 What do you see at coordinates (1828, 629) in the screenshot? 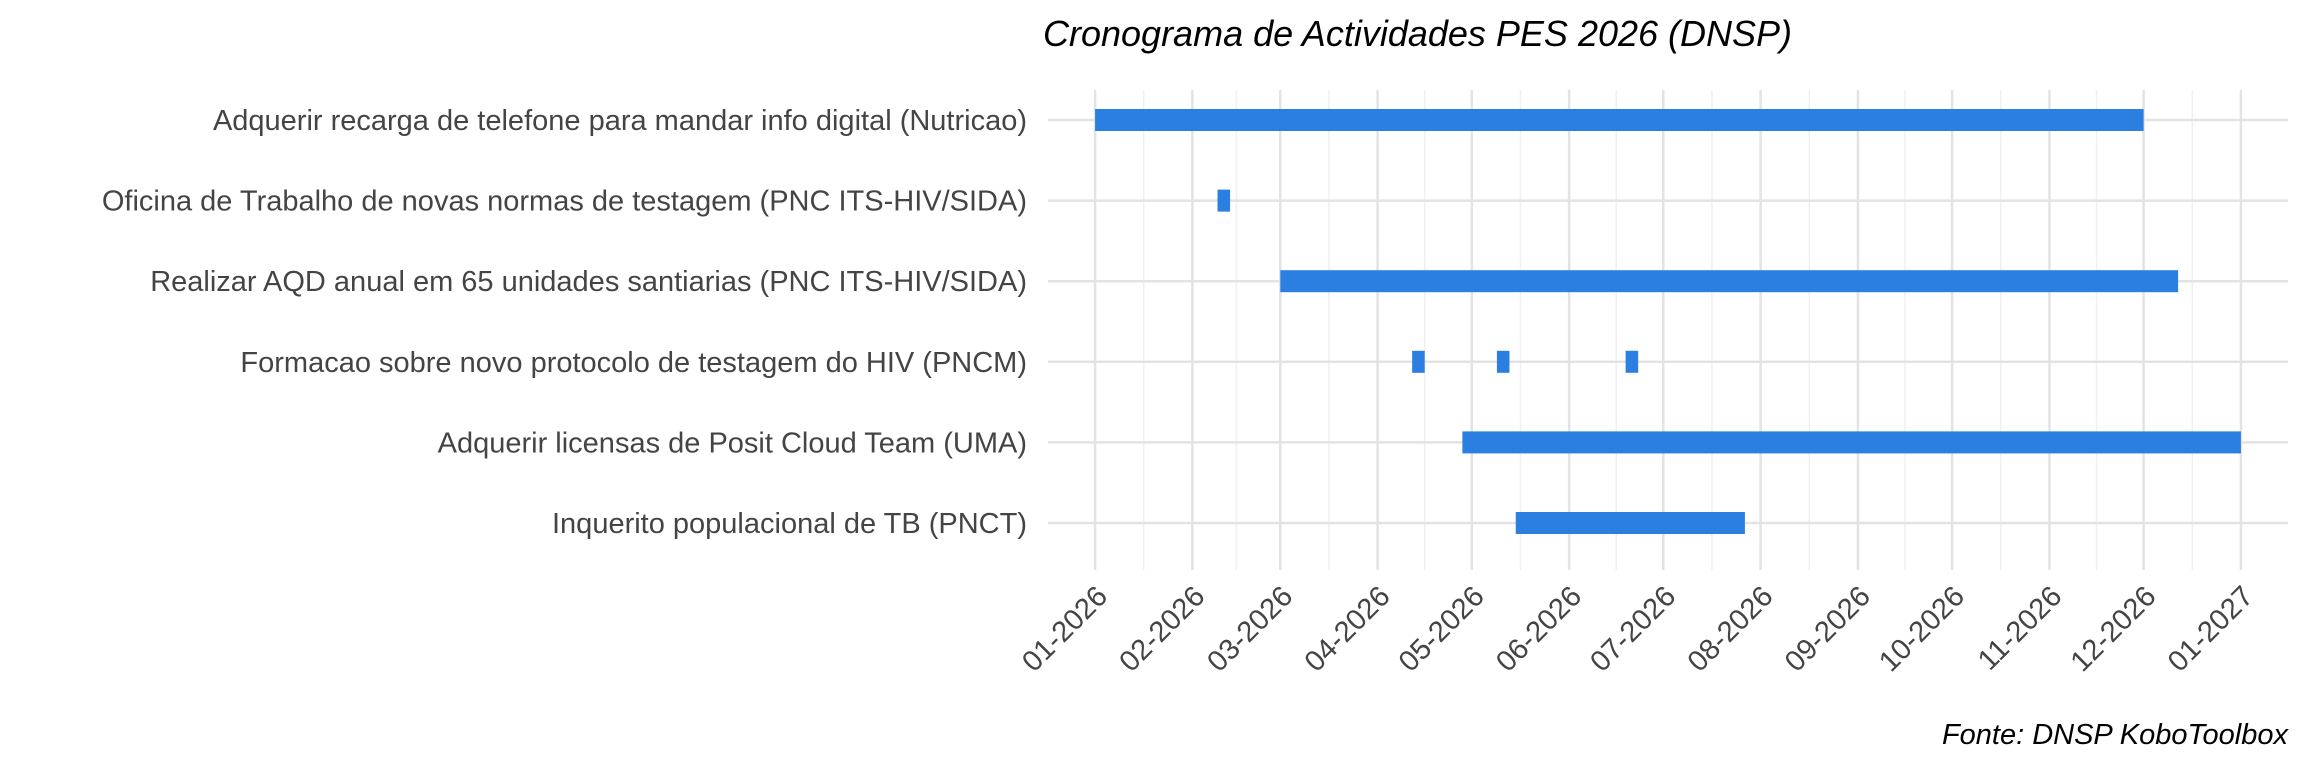
I see `x-tick-label: 09-2026` at bounding box center [1828, 629].